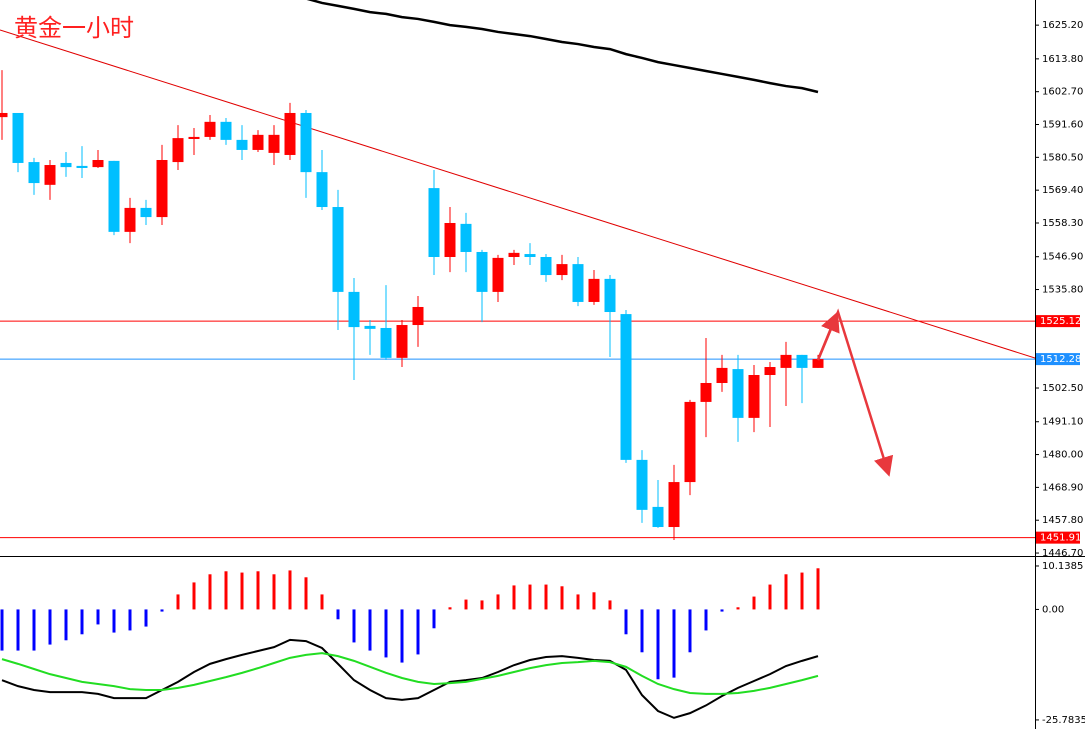 This screenshot has height=729, width=1085. I want to click on y-tick-label: 1546.90, so click(1062, 257).